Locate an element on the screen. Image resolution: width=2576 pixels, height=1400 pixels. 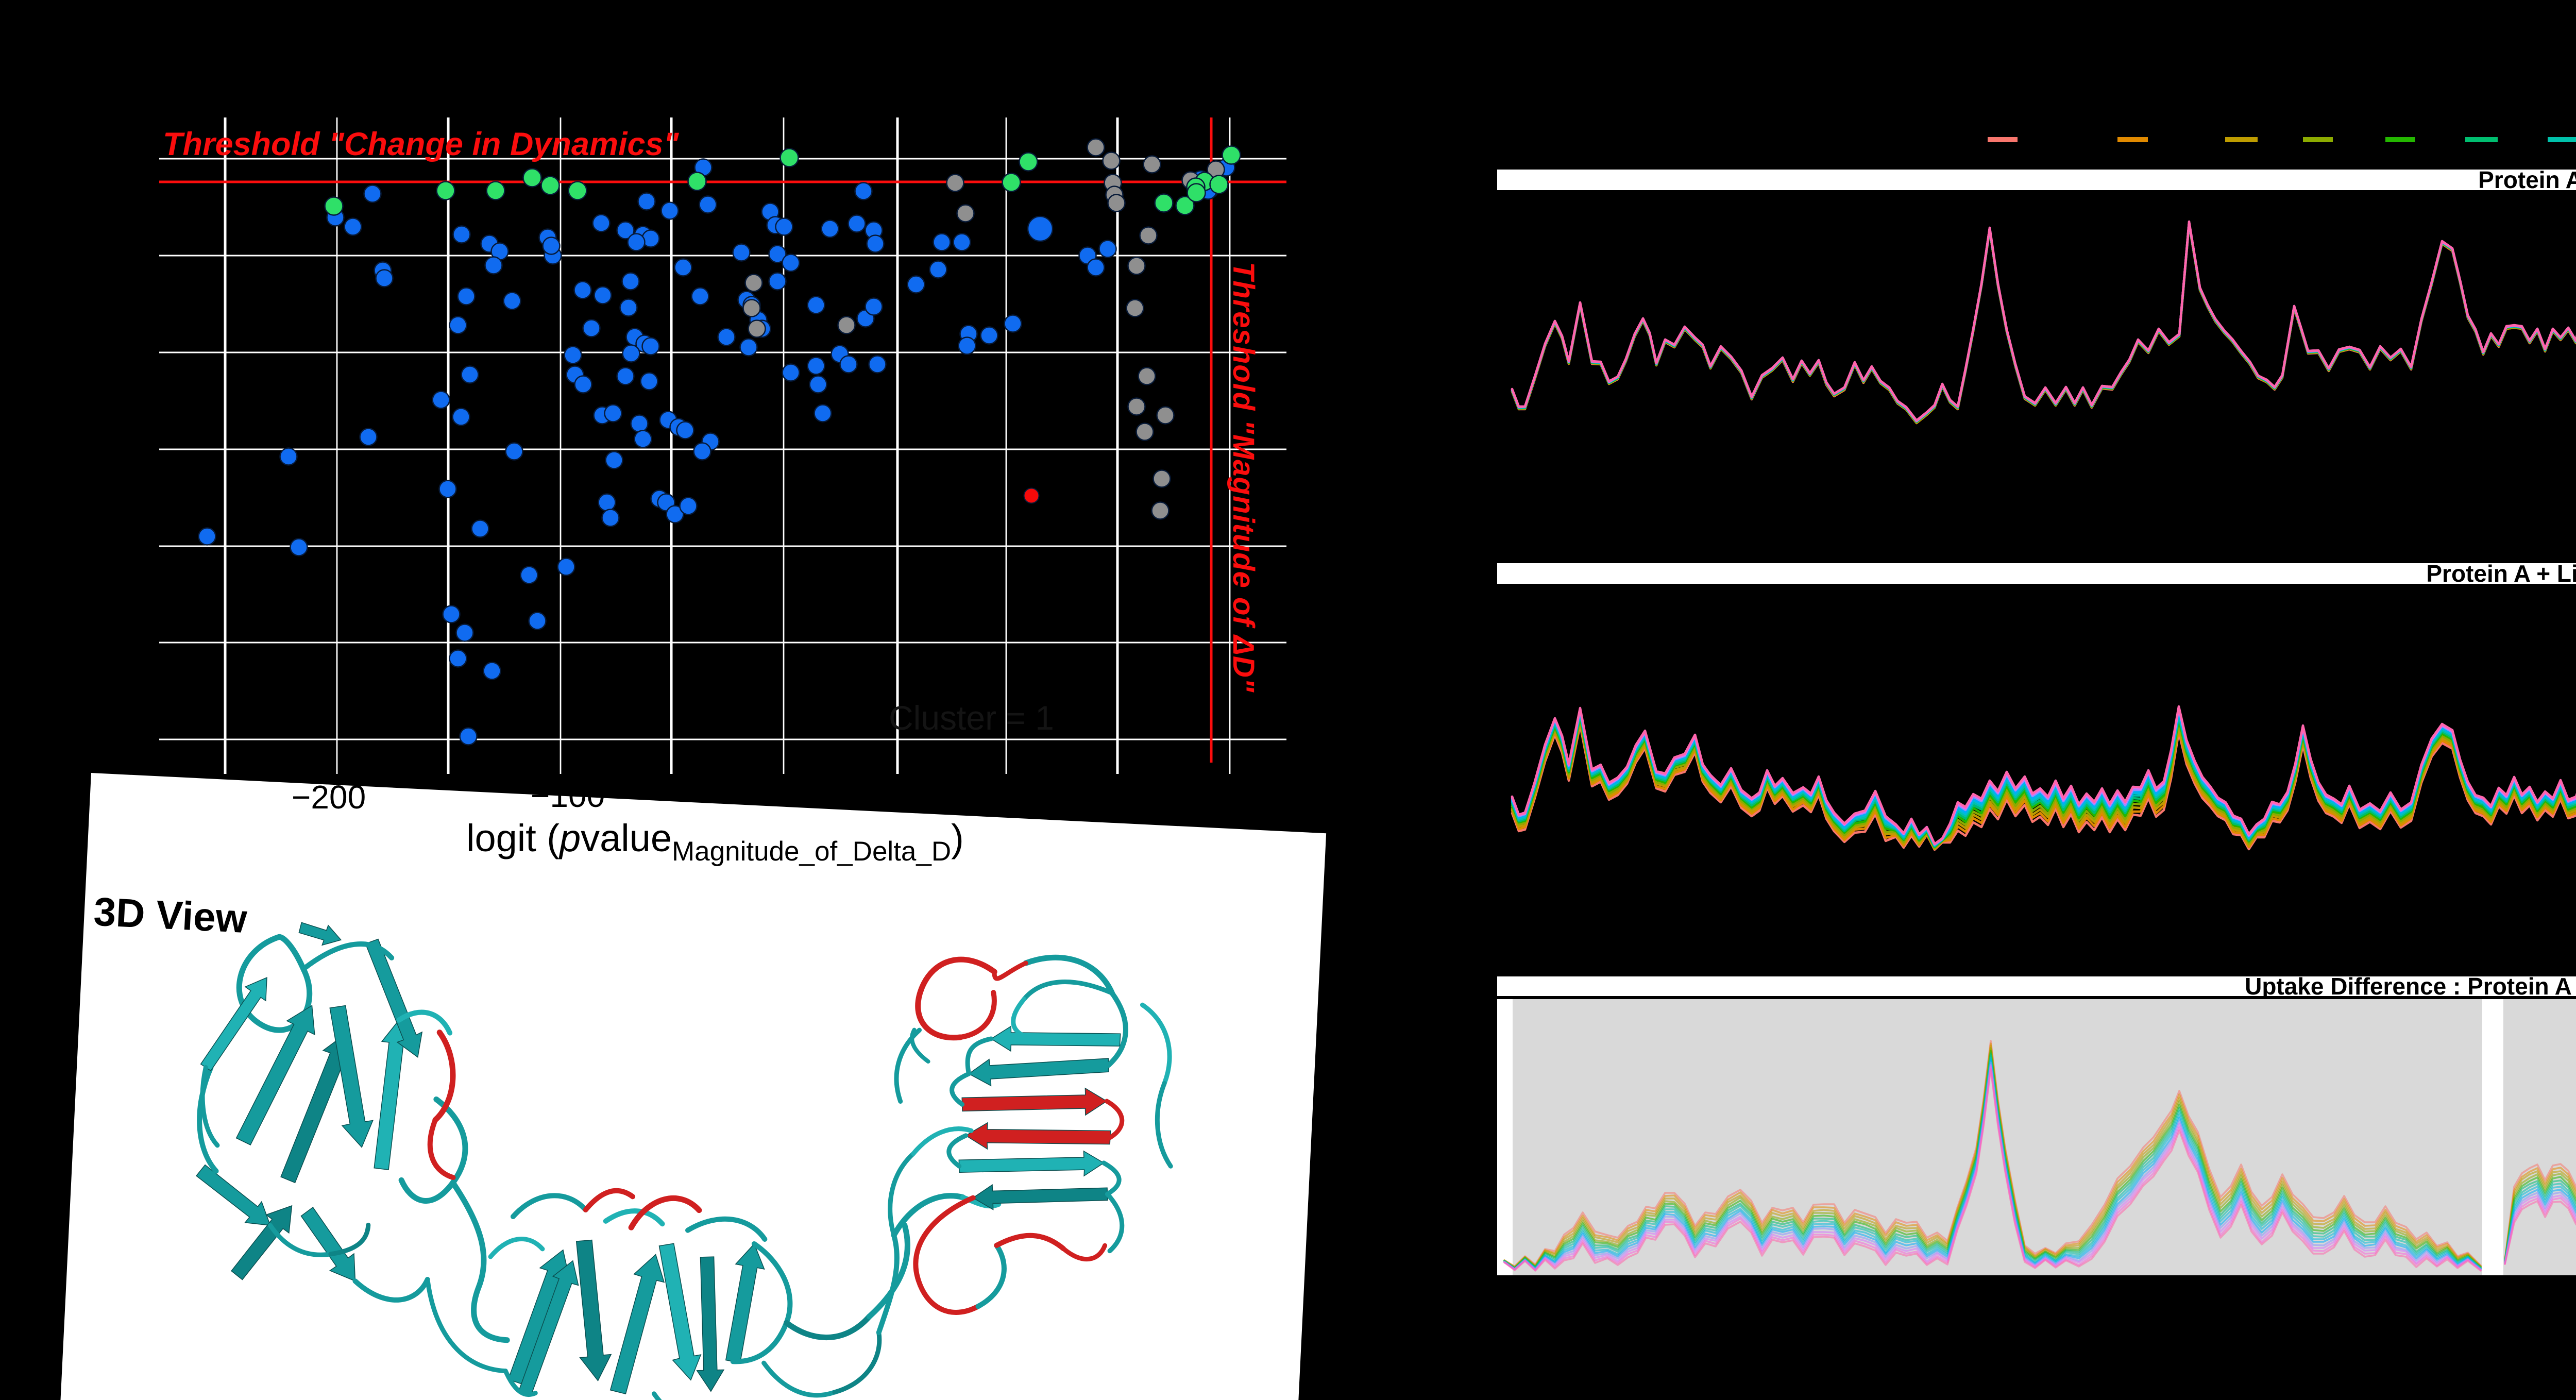
svg-text: 3D View is located at coordinates (170, 915).